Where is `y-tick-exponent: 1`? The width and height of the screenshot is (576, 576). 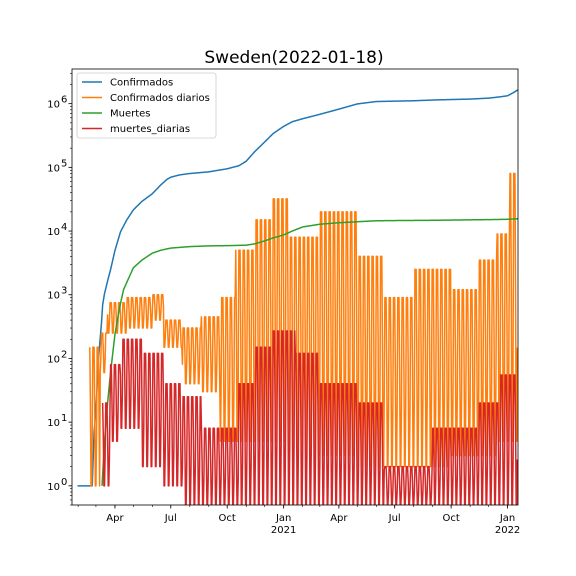
y-tick-exponent: 1 is located at coordinates (64, 418).